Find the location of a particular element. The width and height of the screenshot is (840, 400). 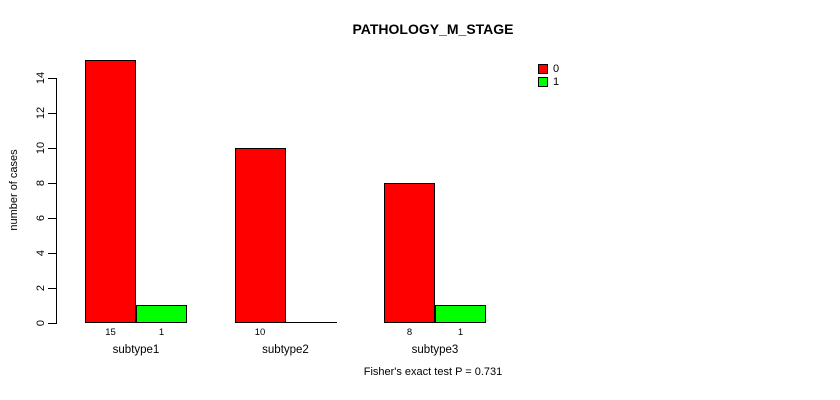

legend: 0 1 is located at coordinates (549, 75).